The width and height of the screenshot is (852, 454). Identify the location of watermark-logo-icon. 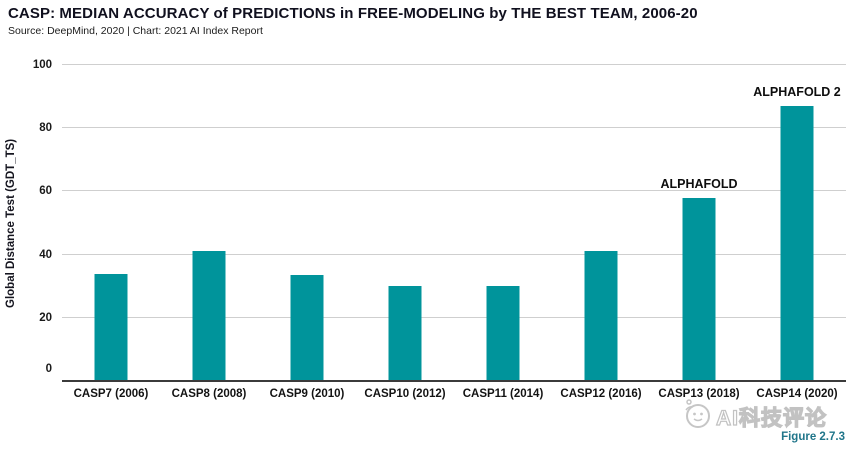
(697, 416).